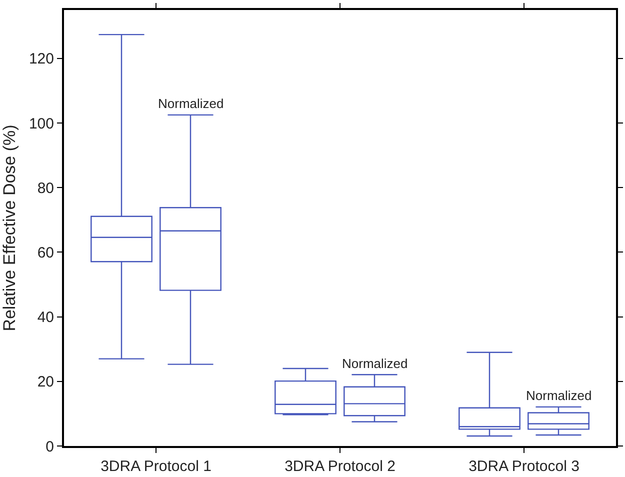  I want to click on y-axis-title: Relative Effective Dose (%), so click(9, 228).